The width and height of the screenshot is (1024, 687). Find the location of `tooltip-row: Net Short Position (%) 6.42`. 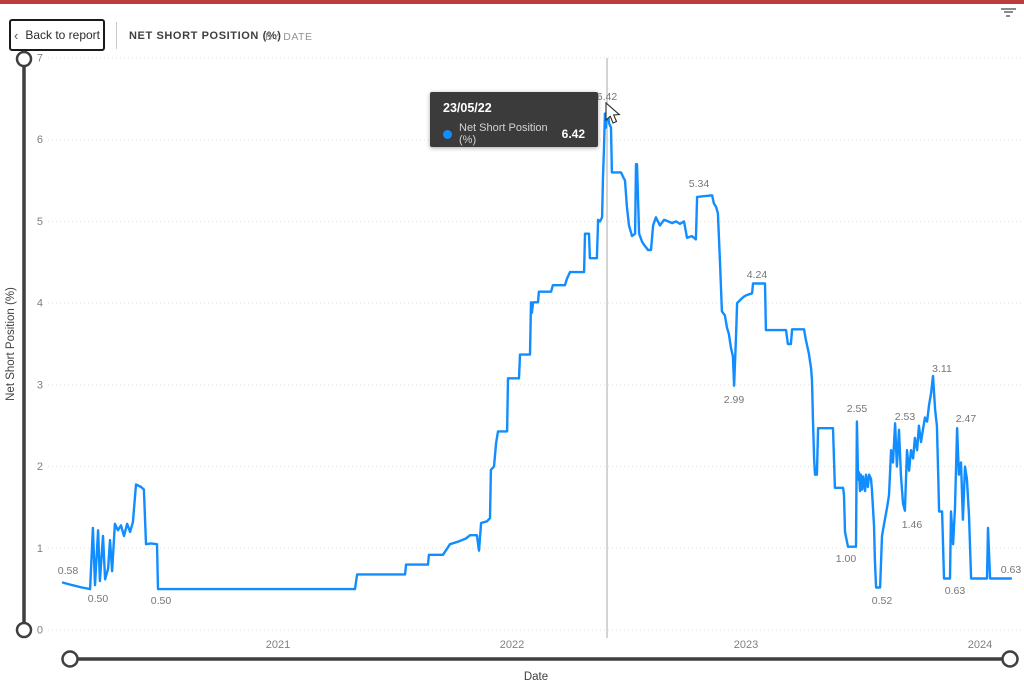

tooltip-row: Net Short Position (%) 6.42 is located at coordinates (514, 134).